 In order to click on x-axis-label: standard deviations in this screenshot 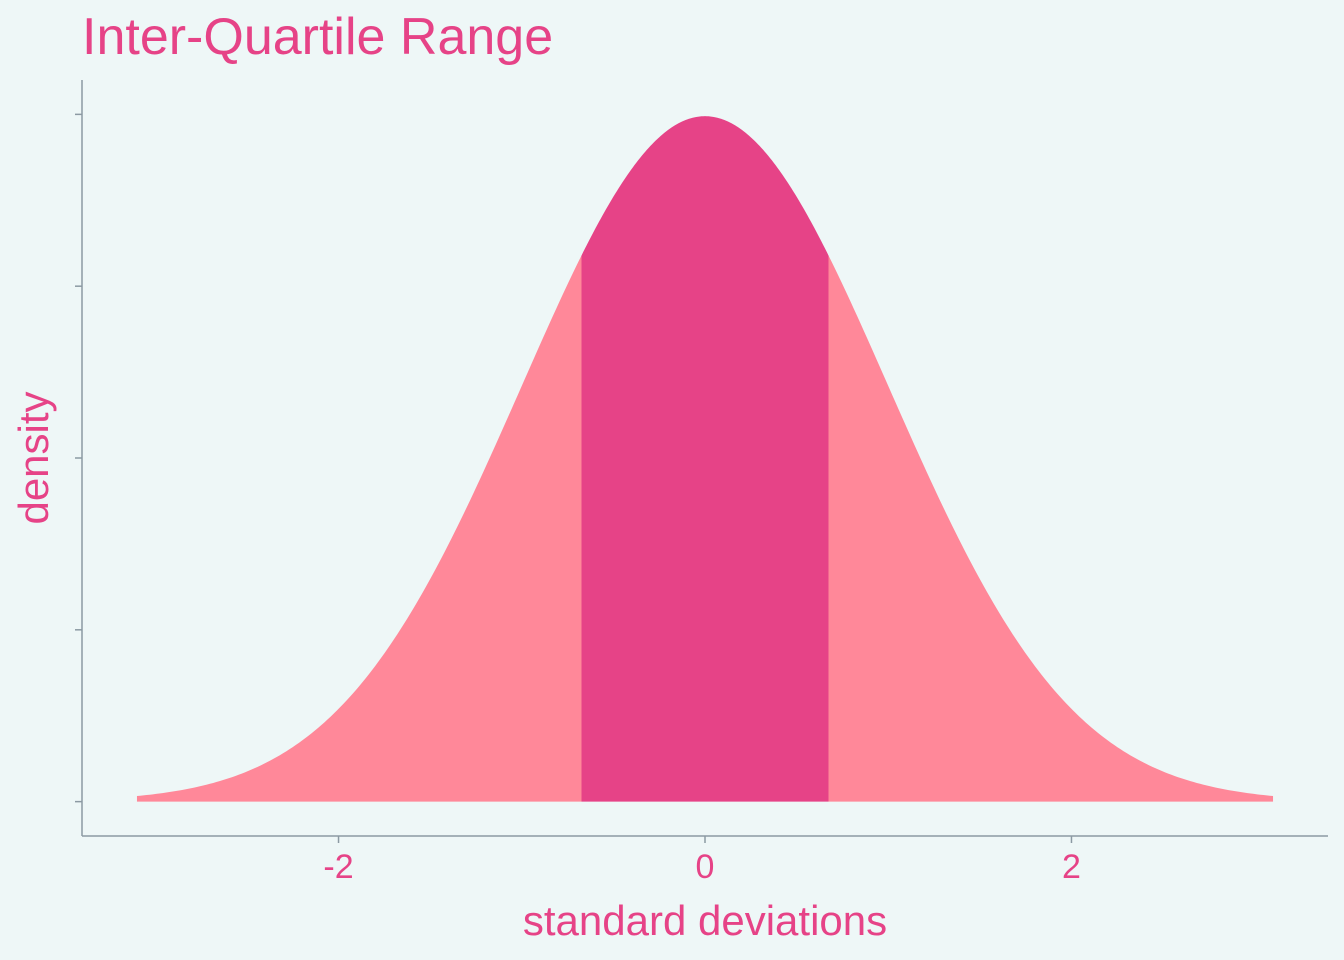, I will do `click(705, 920)`.